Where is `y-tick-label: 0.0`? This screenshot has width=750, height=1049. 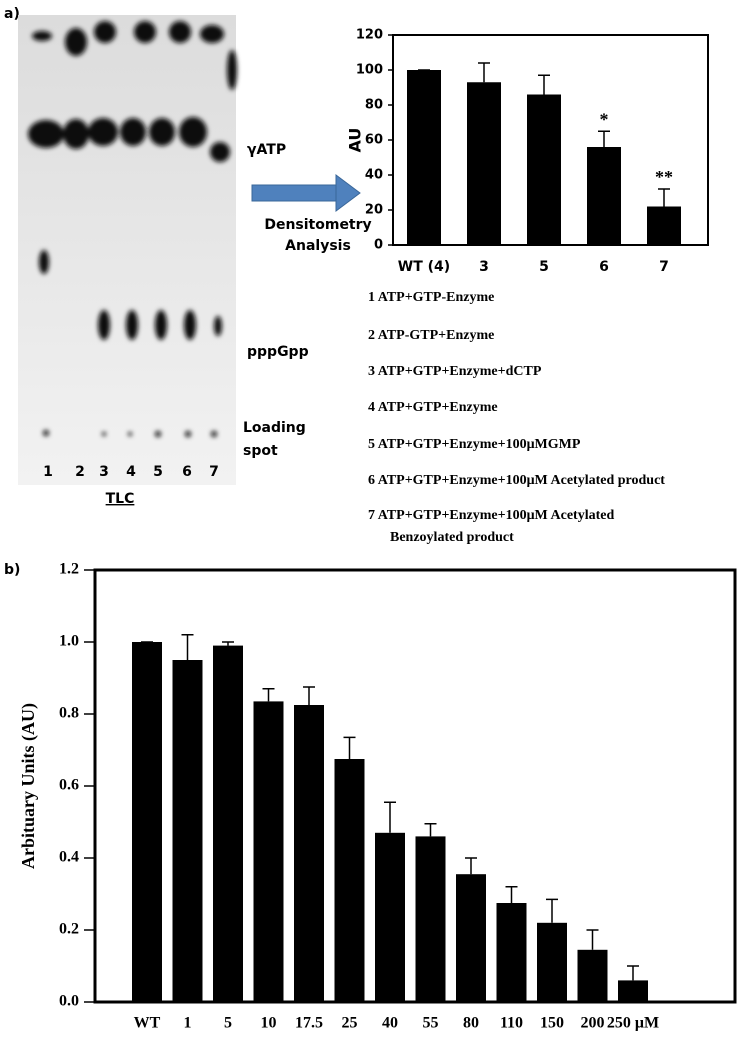 y-tick-label: 0.0 is located at coordinates (69, 1001).